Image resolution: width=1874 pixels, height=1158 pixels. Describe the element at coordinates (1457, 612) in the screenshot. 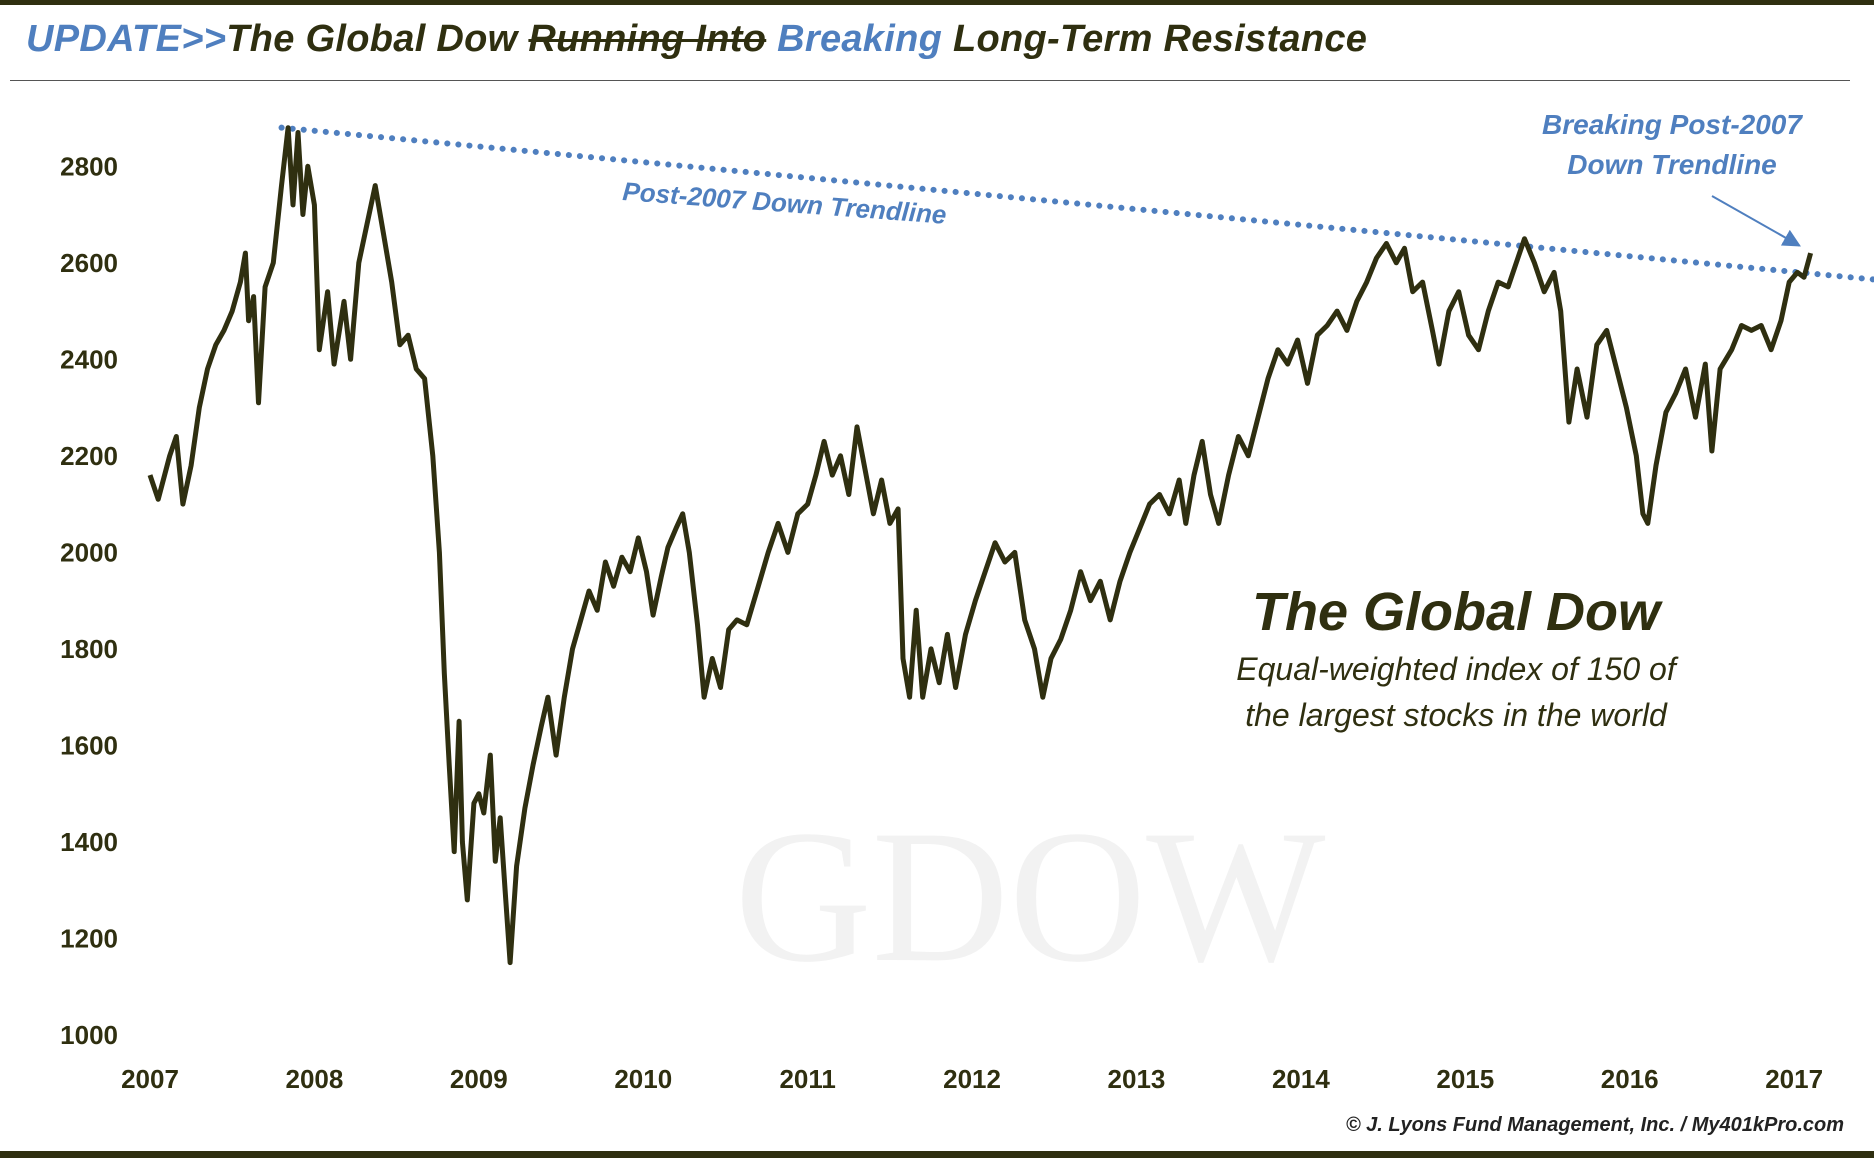

I see `chart-title: The Global Dow` at that location.